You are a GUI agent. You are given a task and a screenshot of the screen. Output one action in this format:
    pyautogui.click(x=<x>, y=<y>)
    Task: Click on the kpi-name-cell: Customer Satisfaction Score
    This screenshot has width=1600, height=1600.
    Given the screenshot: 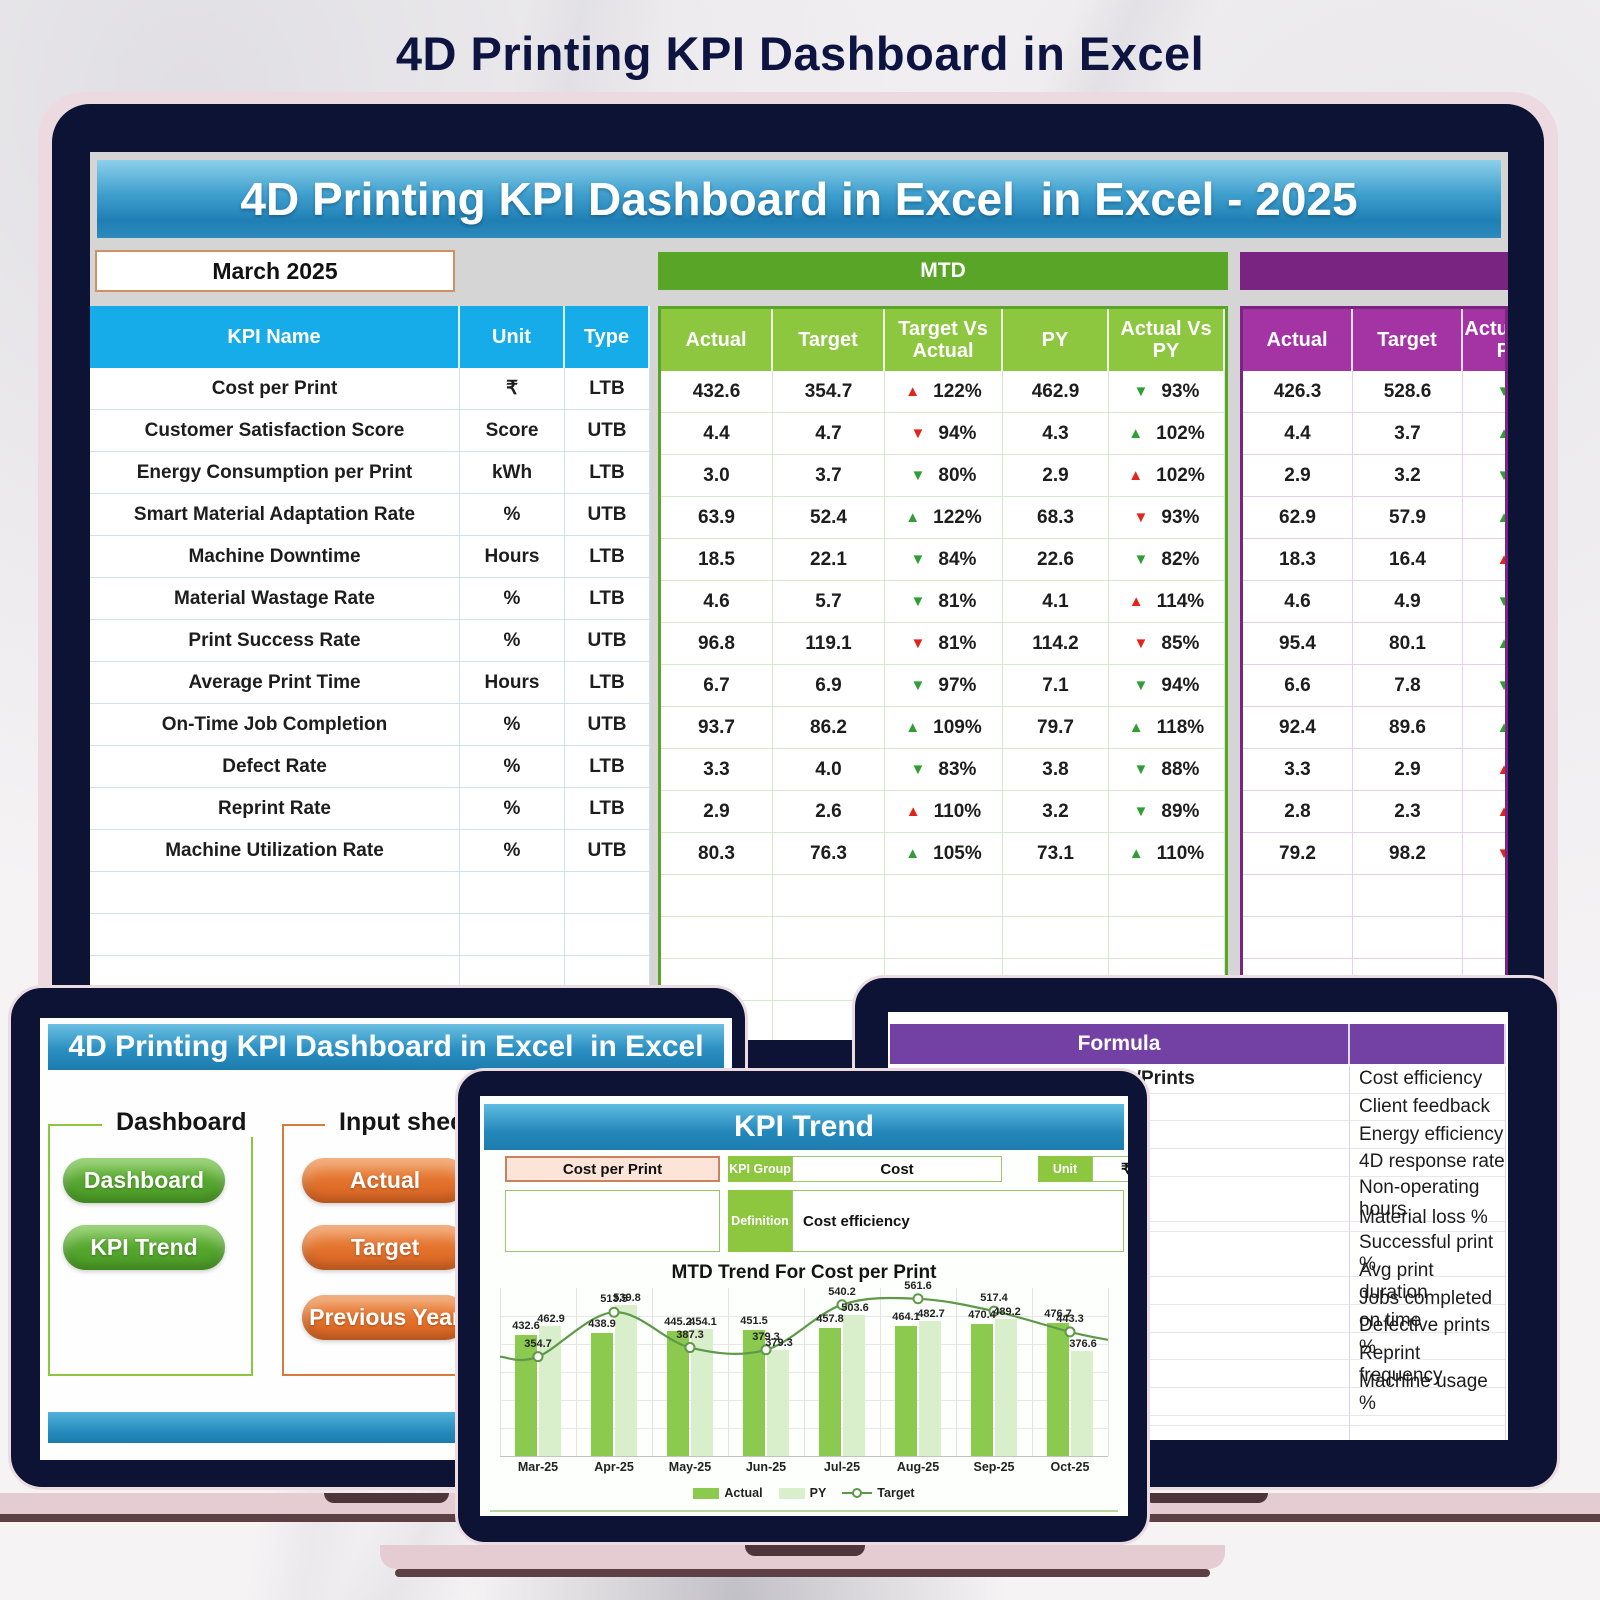 What is the action you would take?
    pyautogui.click(x=275, y=431)
    